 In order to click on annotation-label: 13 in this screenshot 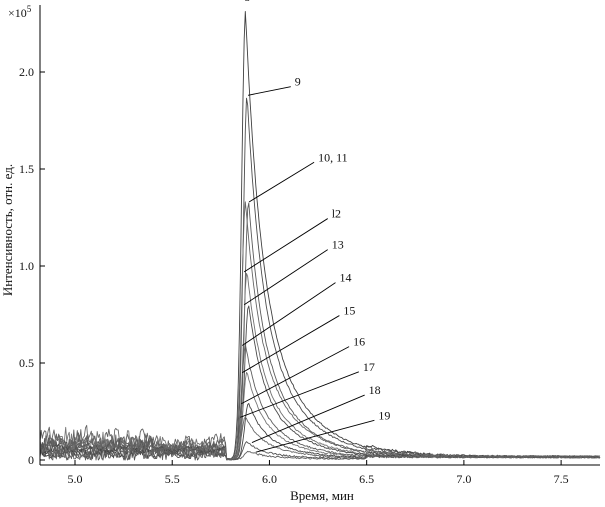, I will do `click(338, 245)`.